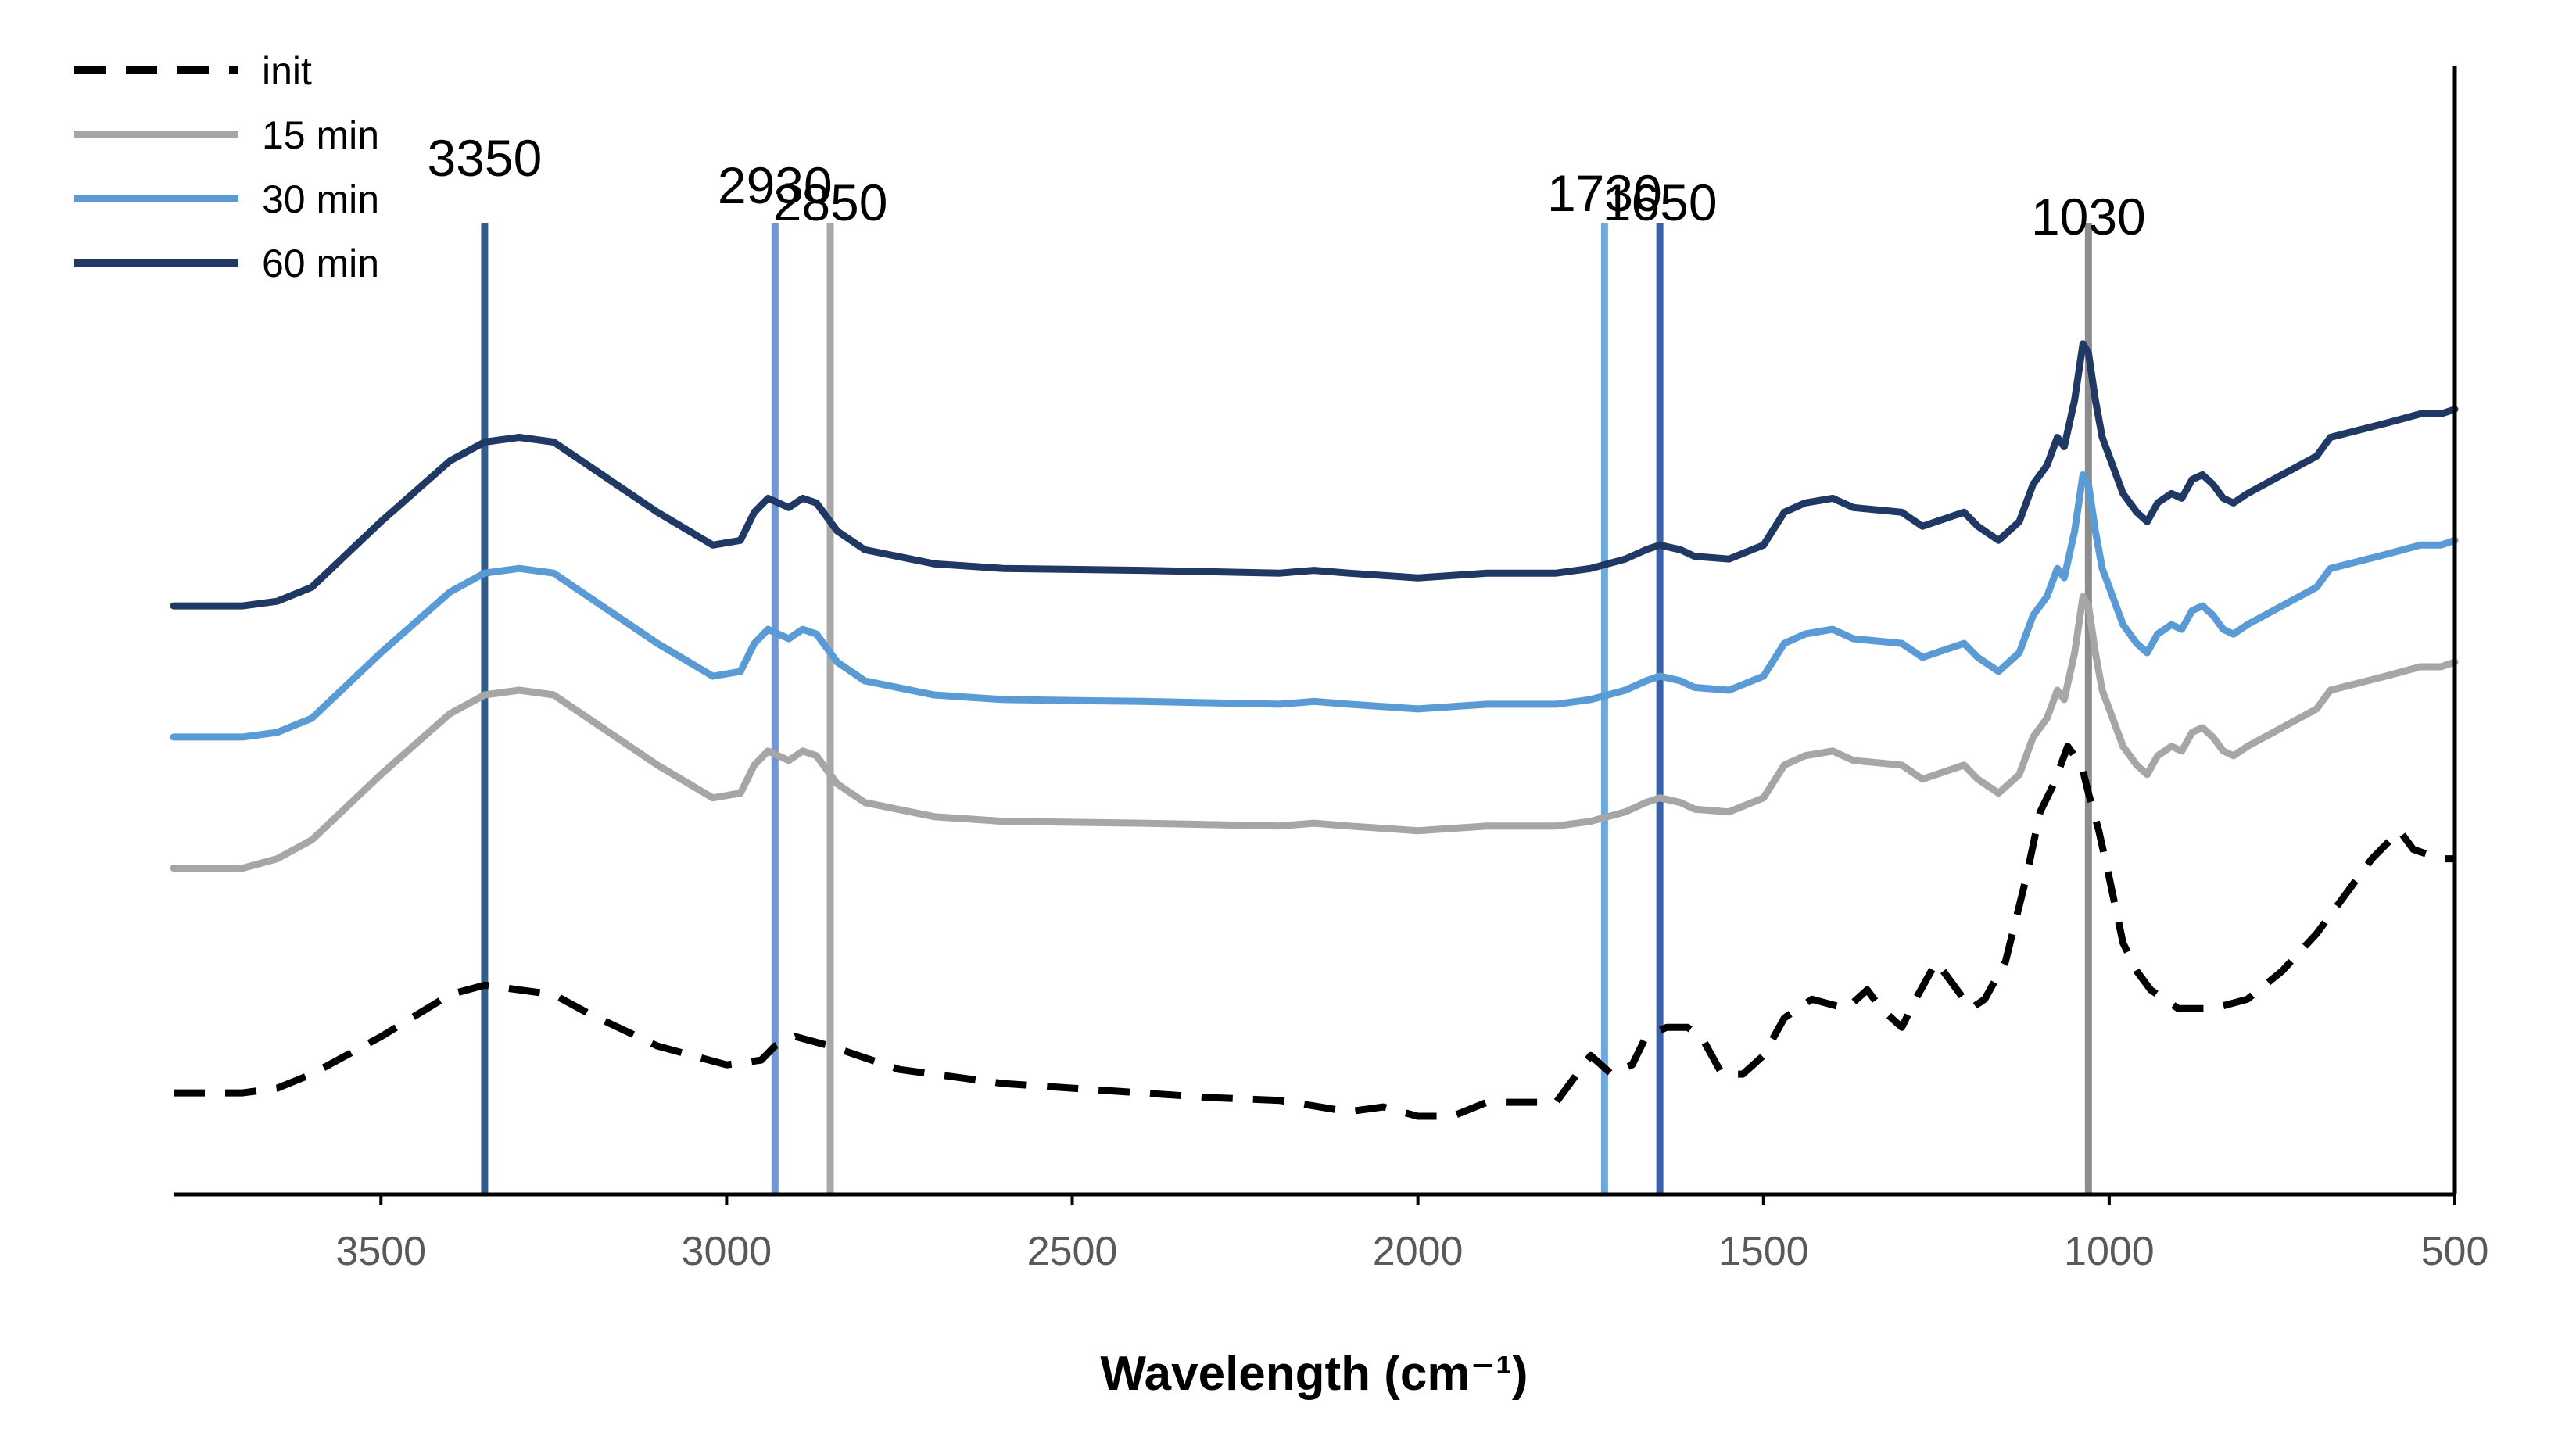  Describe the element at coordinates (226, 167) in the screenshot. I see `legend: init 15 min 30 min 60 min` at that location.